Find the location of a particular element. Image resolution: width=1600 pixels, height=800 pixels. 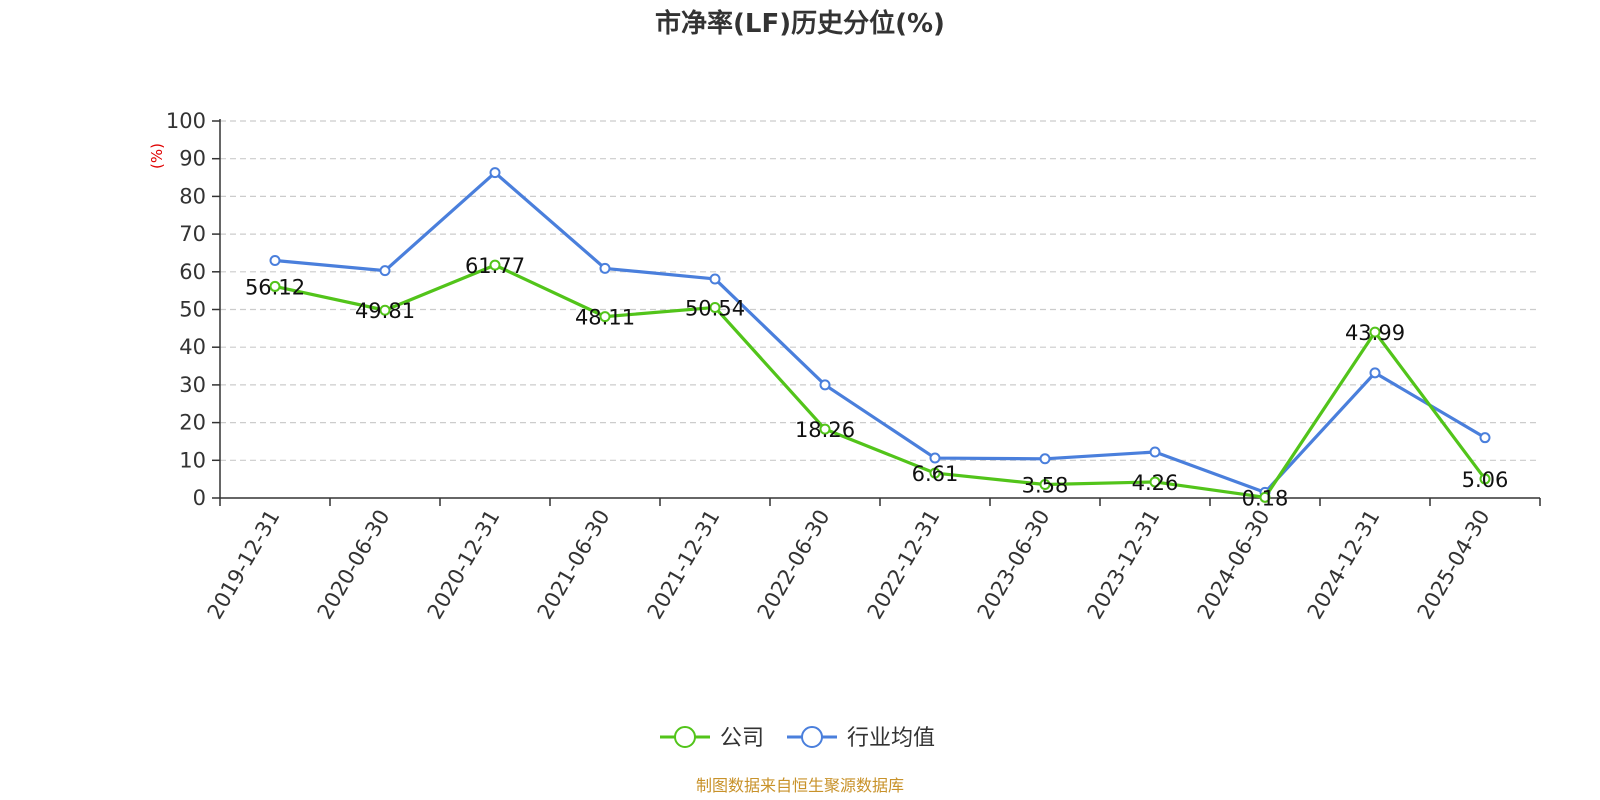

data-label: 18.26 is located at coordinates (825, 430).